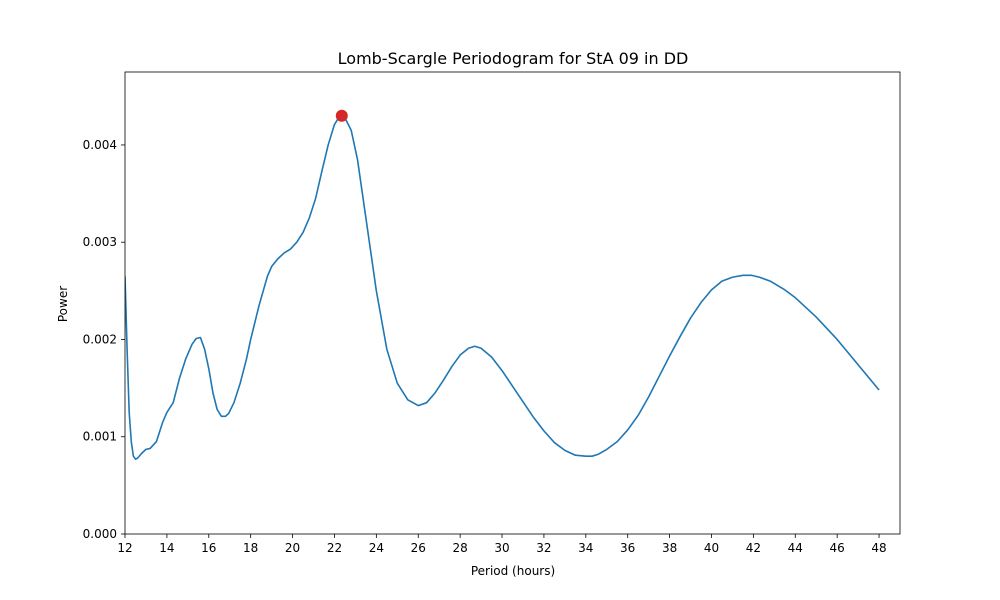  Describe the element at coordinates (837, 548) in the screenshot. I see `x-tick-label: 46` at that location.